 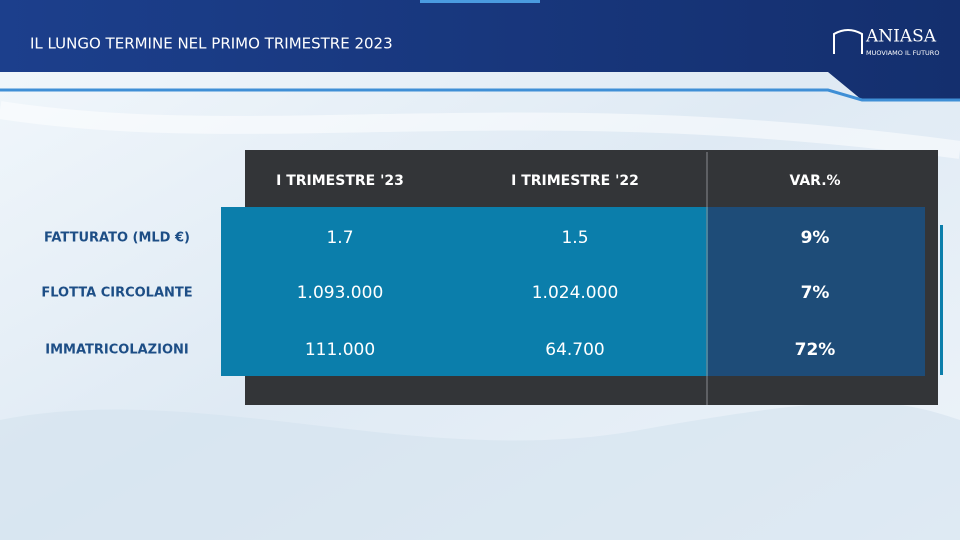 What do you see at coordinates (575, 293) in the screenshot?
I see `value-cell: 1.024.000` at bounding box center [575, 293].